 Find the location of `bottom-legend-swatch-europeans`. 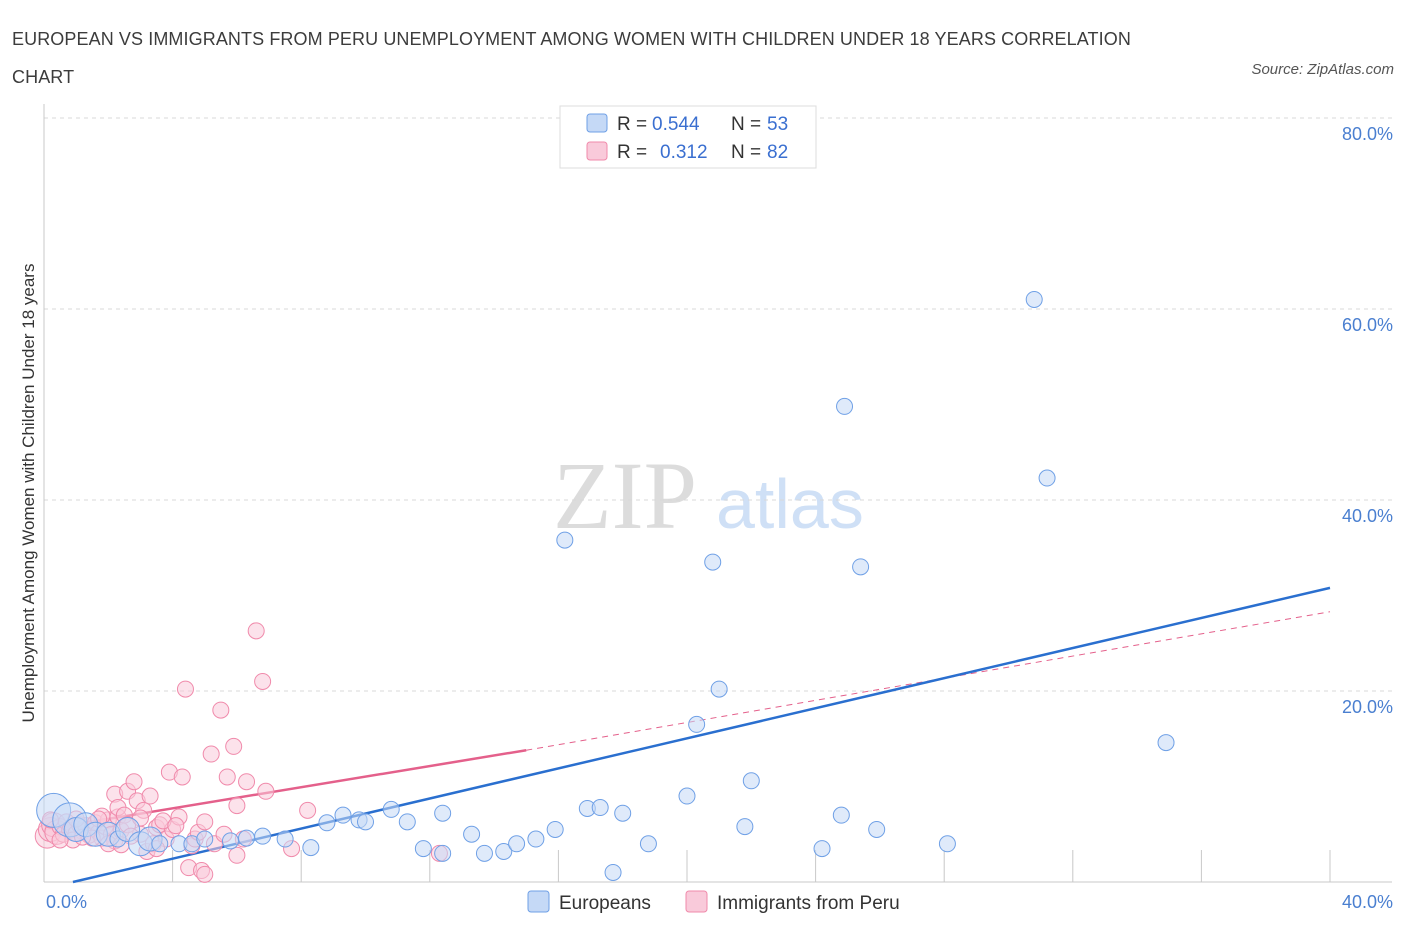

bottom-legend-swatch-europeans is located at coordinates (538, 901).